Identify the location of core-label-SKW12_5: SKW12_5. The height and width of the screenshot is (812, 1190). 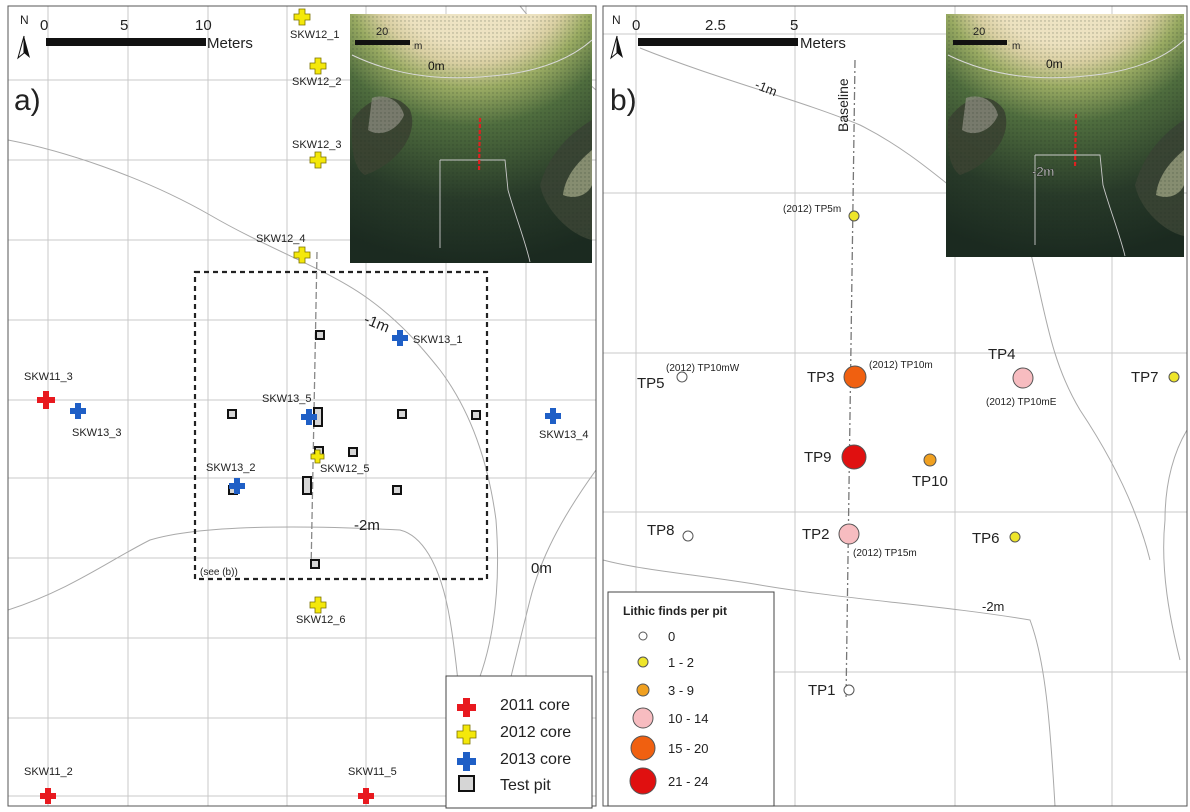
(345, 469).